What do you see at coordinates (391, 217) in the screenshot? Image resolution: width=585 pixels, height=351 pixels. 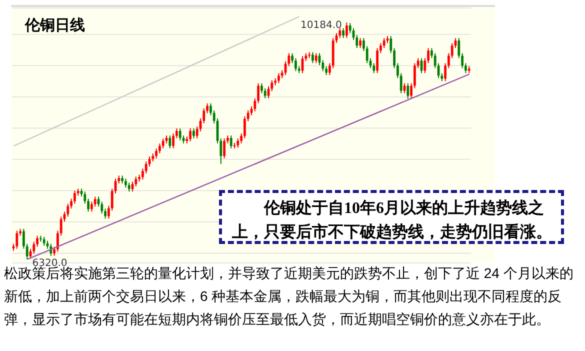 I see `annotation: 伦铜处于自10年6月以来的上升趋势线之上，只要后市不下破趋势线，走势仍旧看涨。` at bounding box center [391, 217].